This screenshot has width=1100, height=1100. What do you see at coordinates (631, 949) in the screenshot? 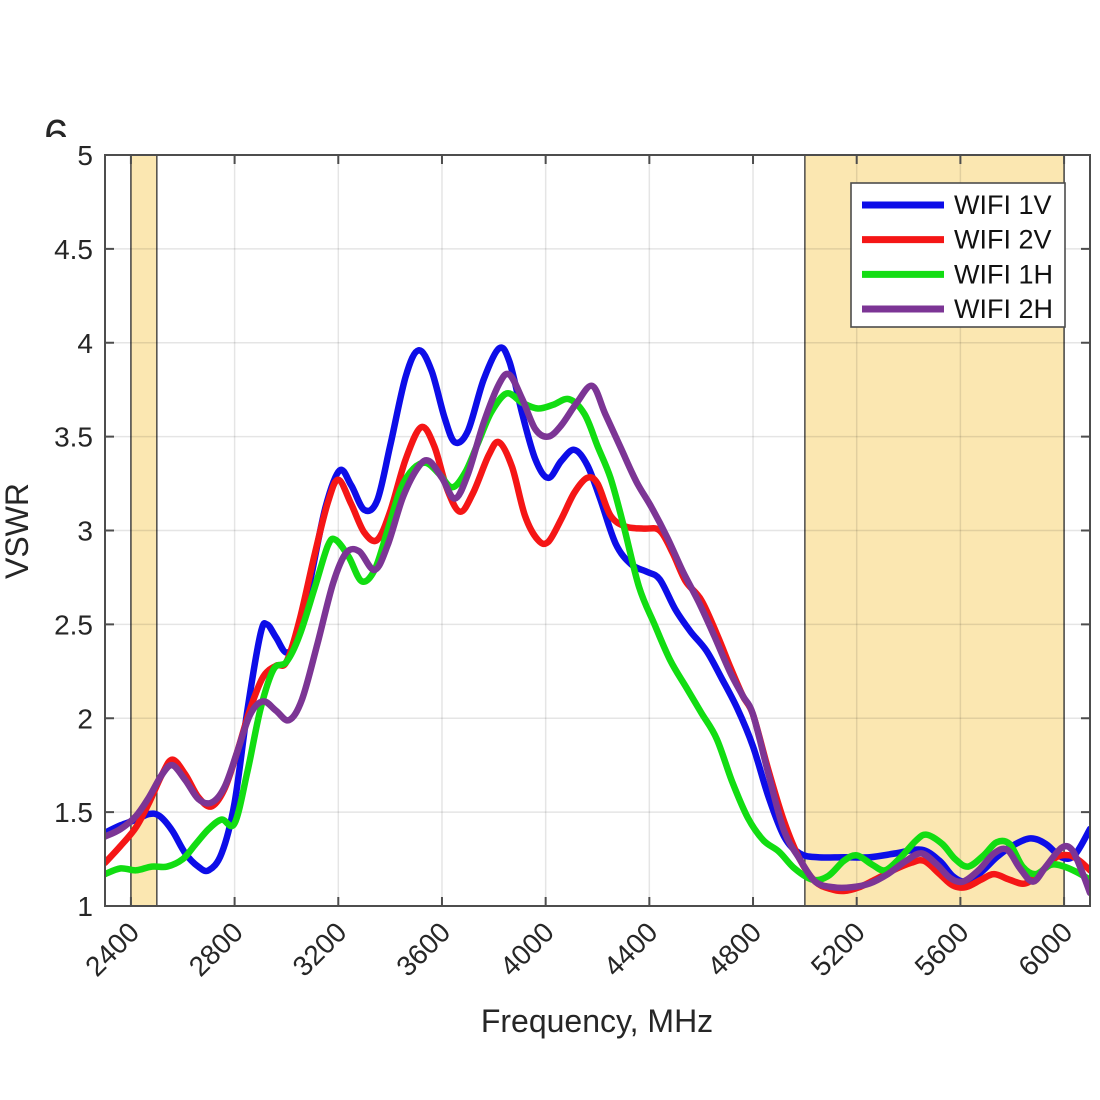
I see `x-tick-label: 4400` at bounding box center [631, 949].